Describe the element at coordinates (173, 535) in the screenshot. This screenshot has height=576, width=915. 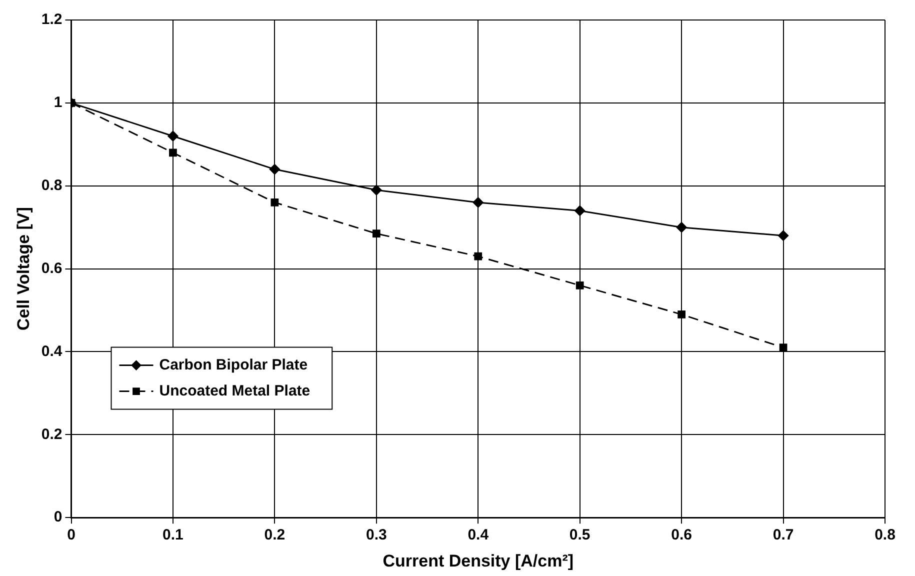
I see `x-tick-label: 0.1` at that location.